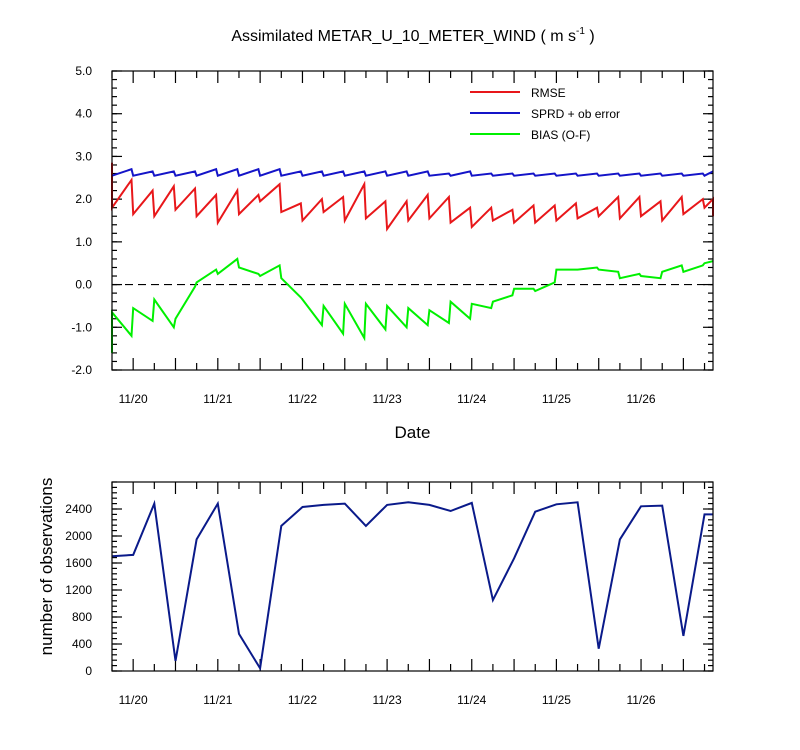 This screenshot has width=800, height=750. I want to click on y-tick-label: 0, so click(88, 671).